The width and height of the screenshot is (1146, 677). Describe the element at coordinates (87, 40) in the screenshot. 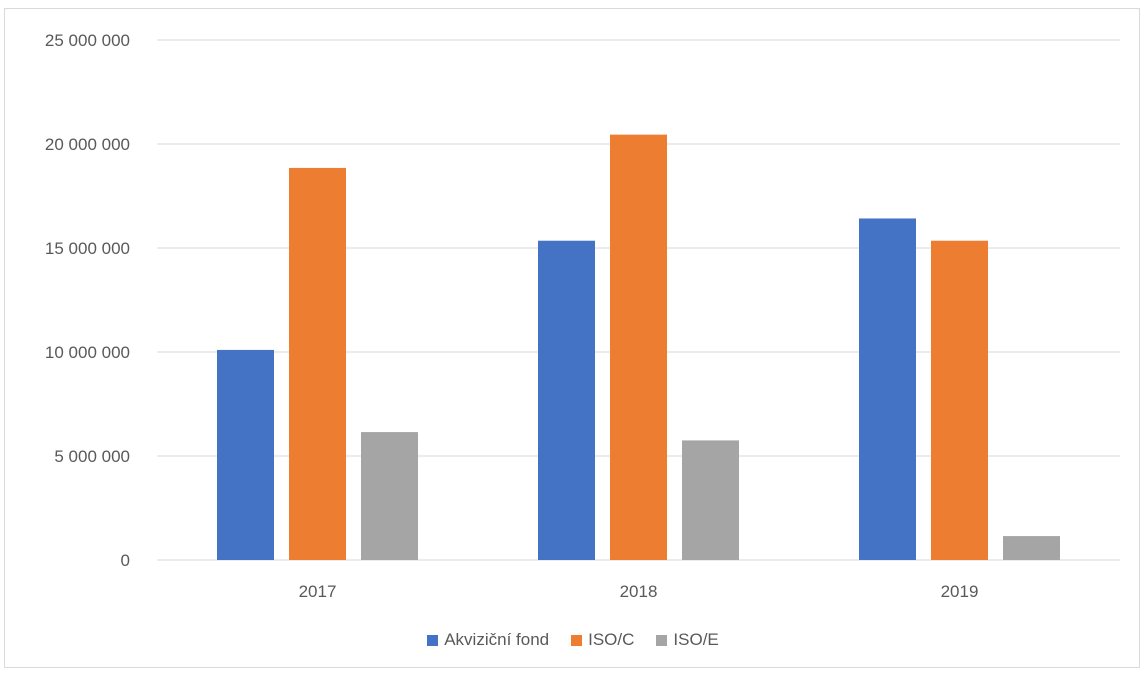

I see `y-tick-label: 25 000 000` at that location.